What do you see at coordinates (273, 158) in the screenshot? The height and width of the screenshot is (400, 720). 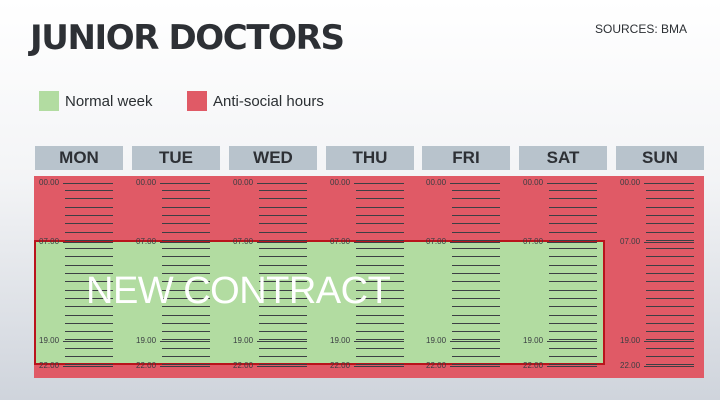 I see `day-header-wed: WED` at bounding box center [273, 158].